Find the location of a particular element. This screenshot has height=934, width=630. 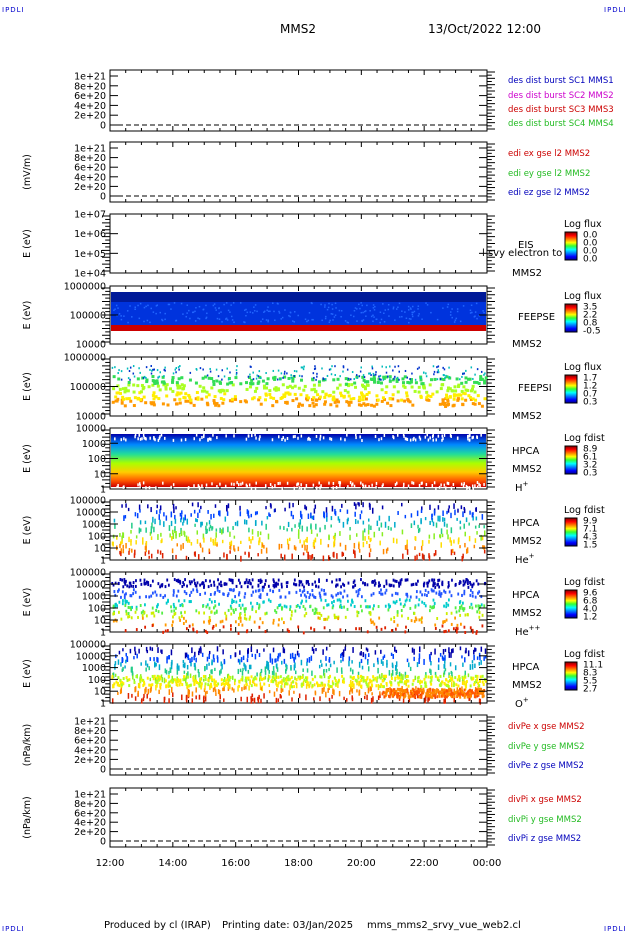

colorbar-tick: 4.0 is located at coordinates (590, 610).